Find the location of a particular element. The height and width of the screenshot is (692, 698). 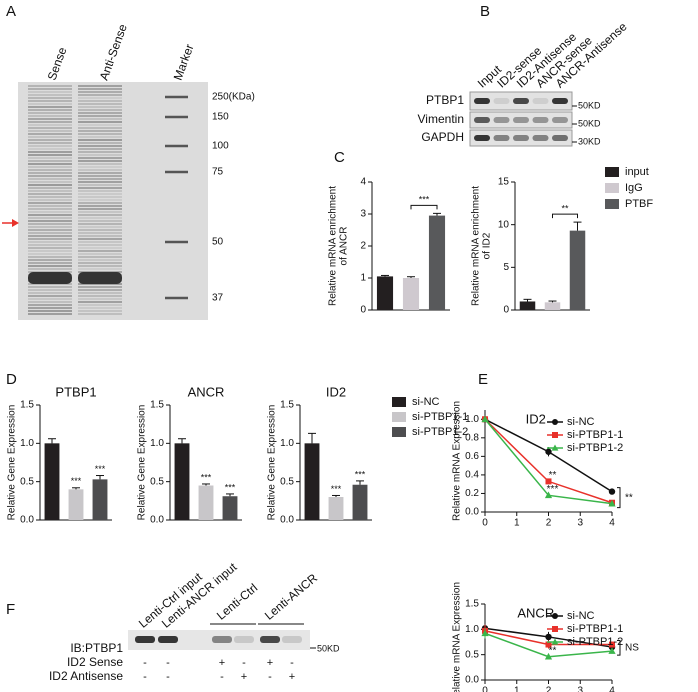

x-tick-label: 3 is located at coordinates (580, 689).